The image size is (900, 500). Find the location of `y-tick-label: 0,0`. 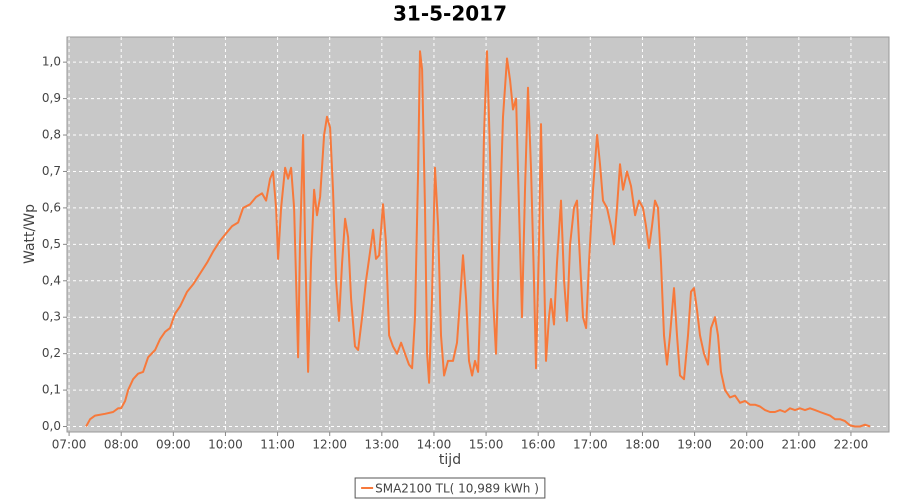

y-tick-label: 0,0 is located at coordinates (51, 426).